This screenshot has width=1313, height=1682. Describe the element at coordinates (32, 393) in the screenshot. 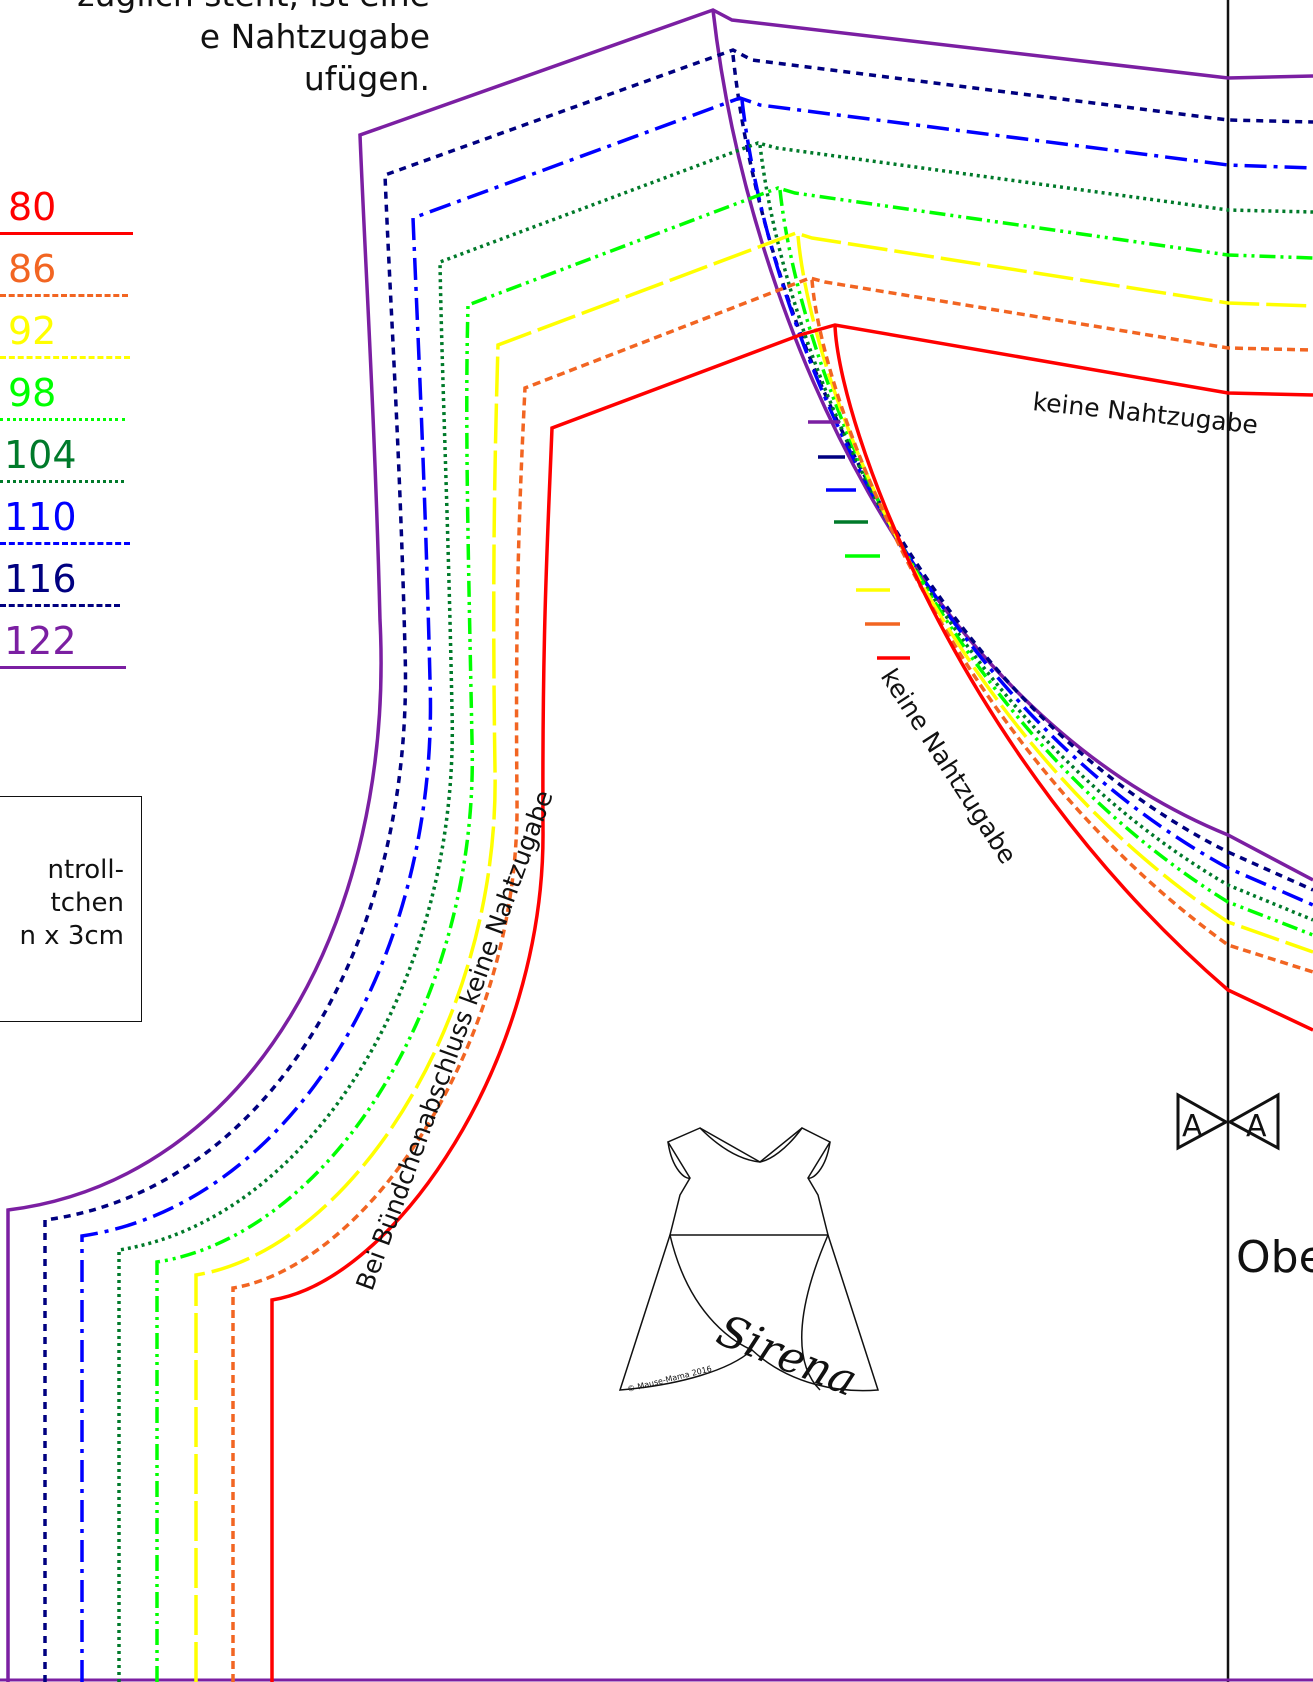

I see `legend-label-98: 98` at that location.